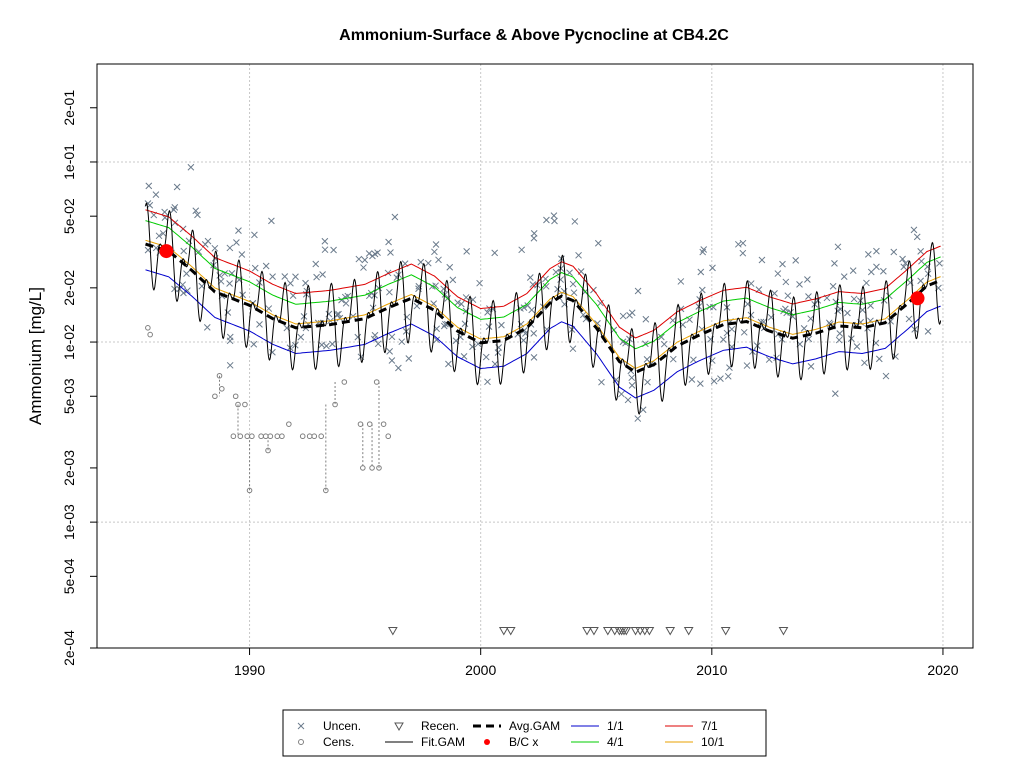 The image size is (1024, 768). Describe the element at coordinates (543, 308) in the screenshot. I see `avg-gam-line` at that location.